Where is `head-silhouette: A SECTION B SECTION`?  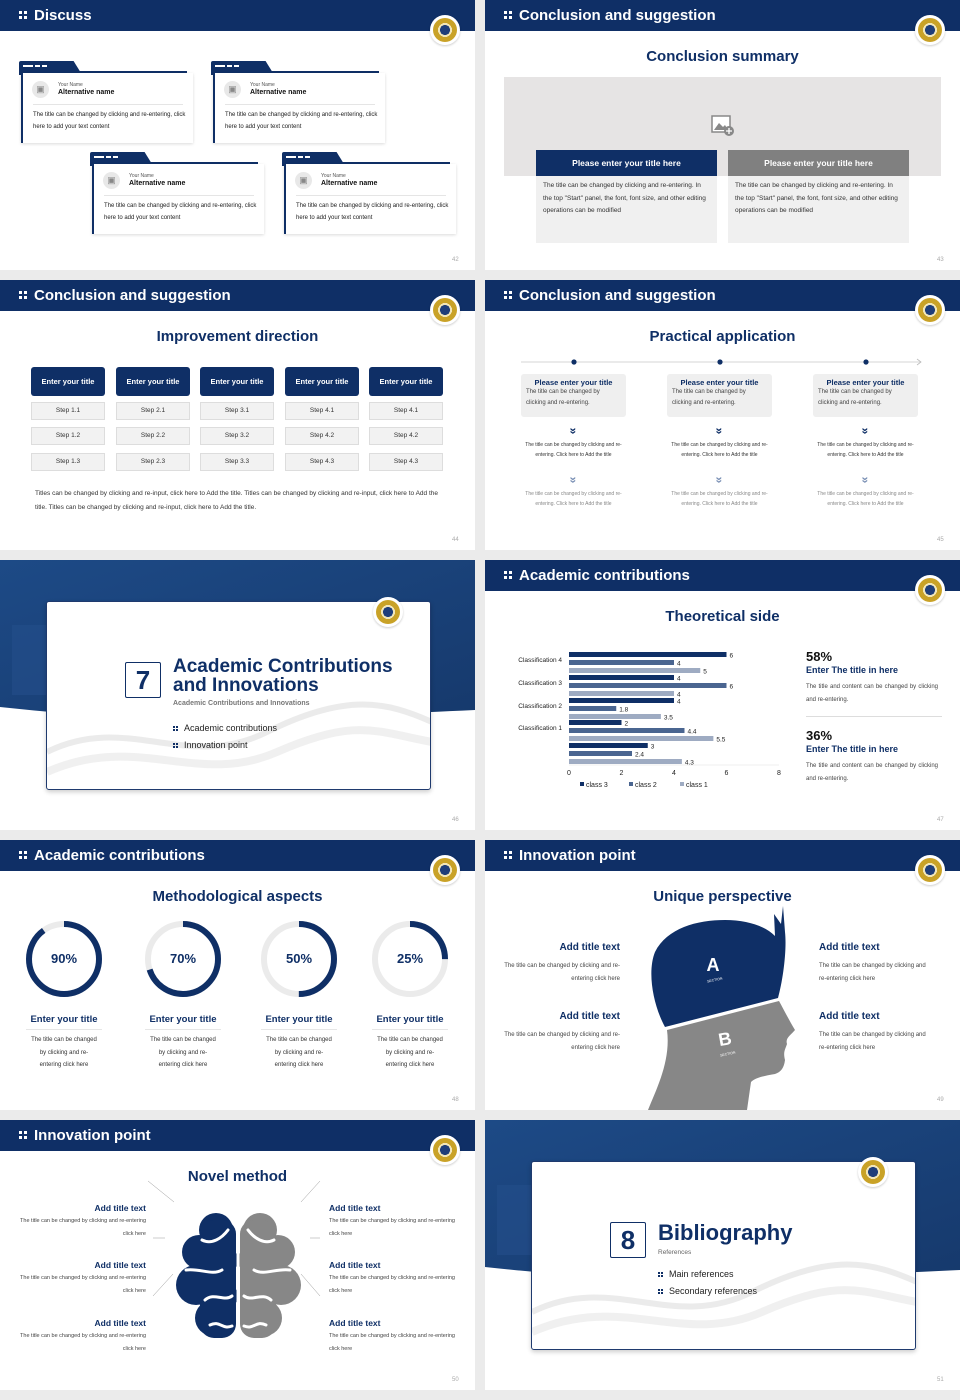
head-silhouette: A SECTION B SECTION is located at coordinates (721, 1008).